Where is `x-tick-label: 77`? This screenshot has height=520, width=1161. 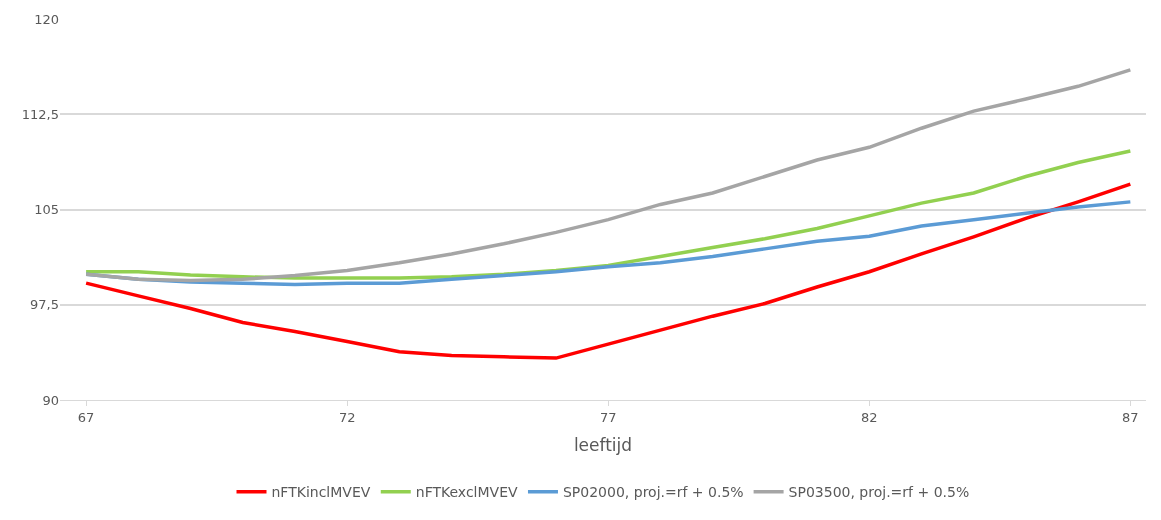
x-tick-label: 77 is located at coordinates (608, 417).